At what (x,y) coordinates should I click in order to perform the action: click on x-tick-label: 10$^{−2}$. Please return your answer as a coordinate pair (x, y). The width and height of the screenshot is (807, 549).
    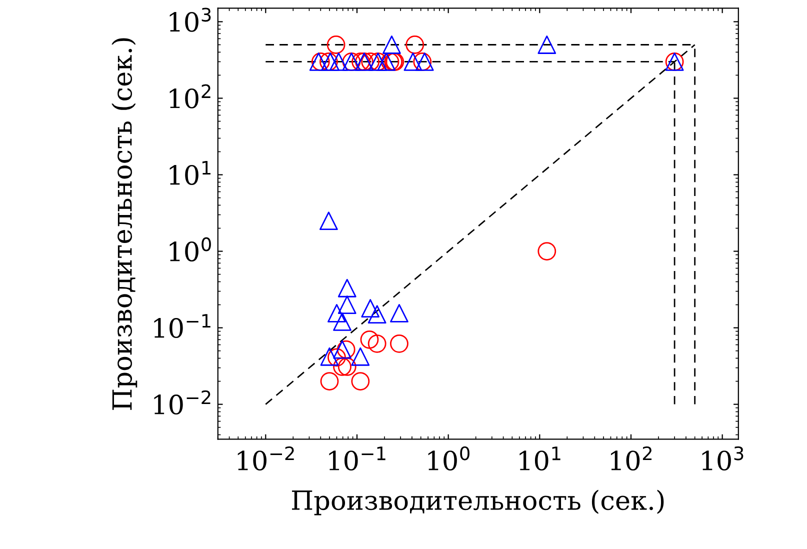
    Looking at the image, I should click on (266, 458).